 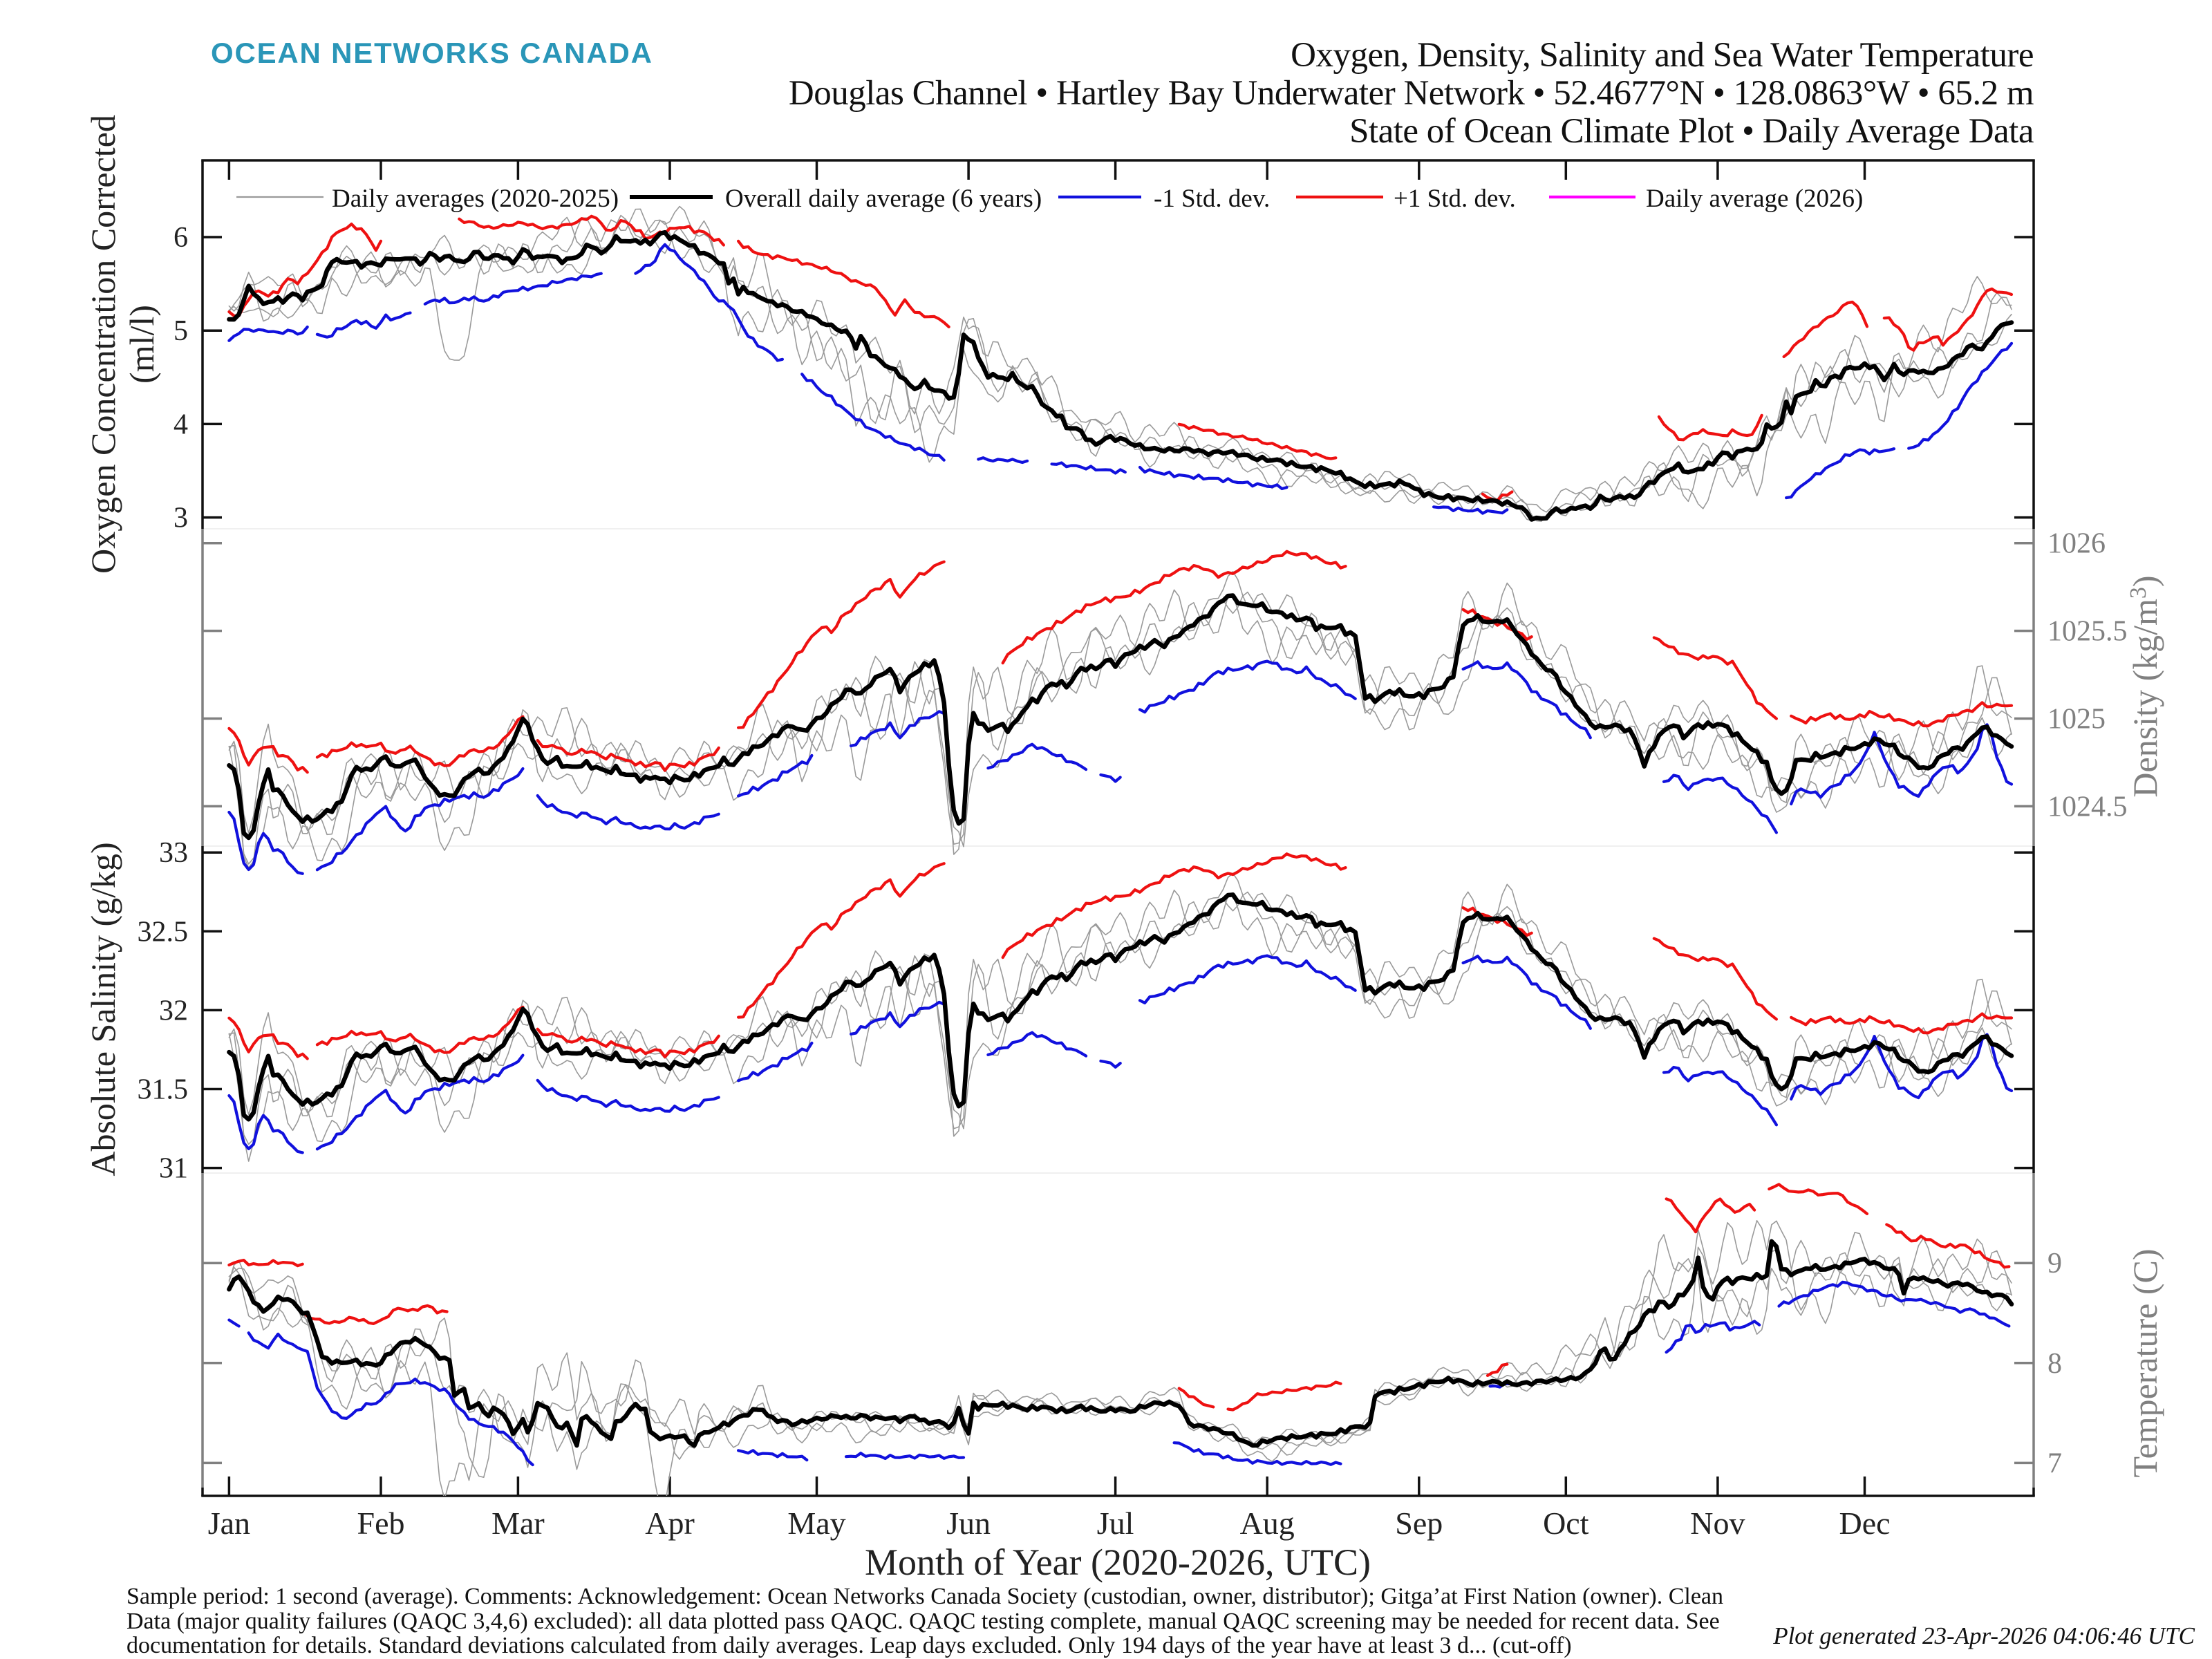 What do you see at coordinates (181, 425) in the screenshot?
I see `svg-text: 4` at bounding box center [181, 425].